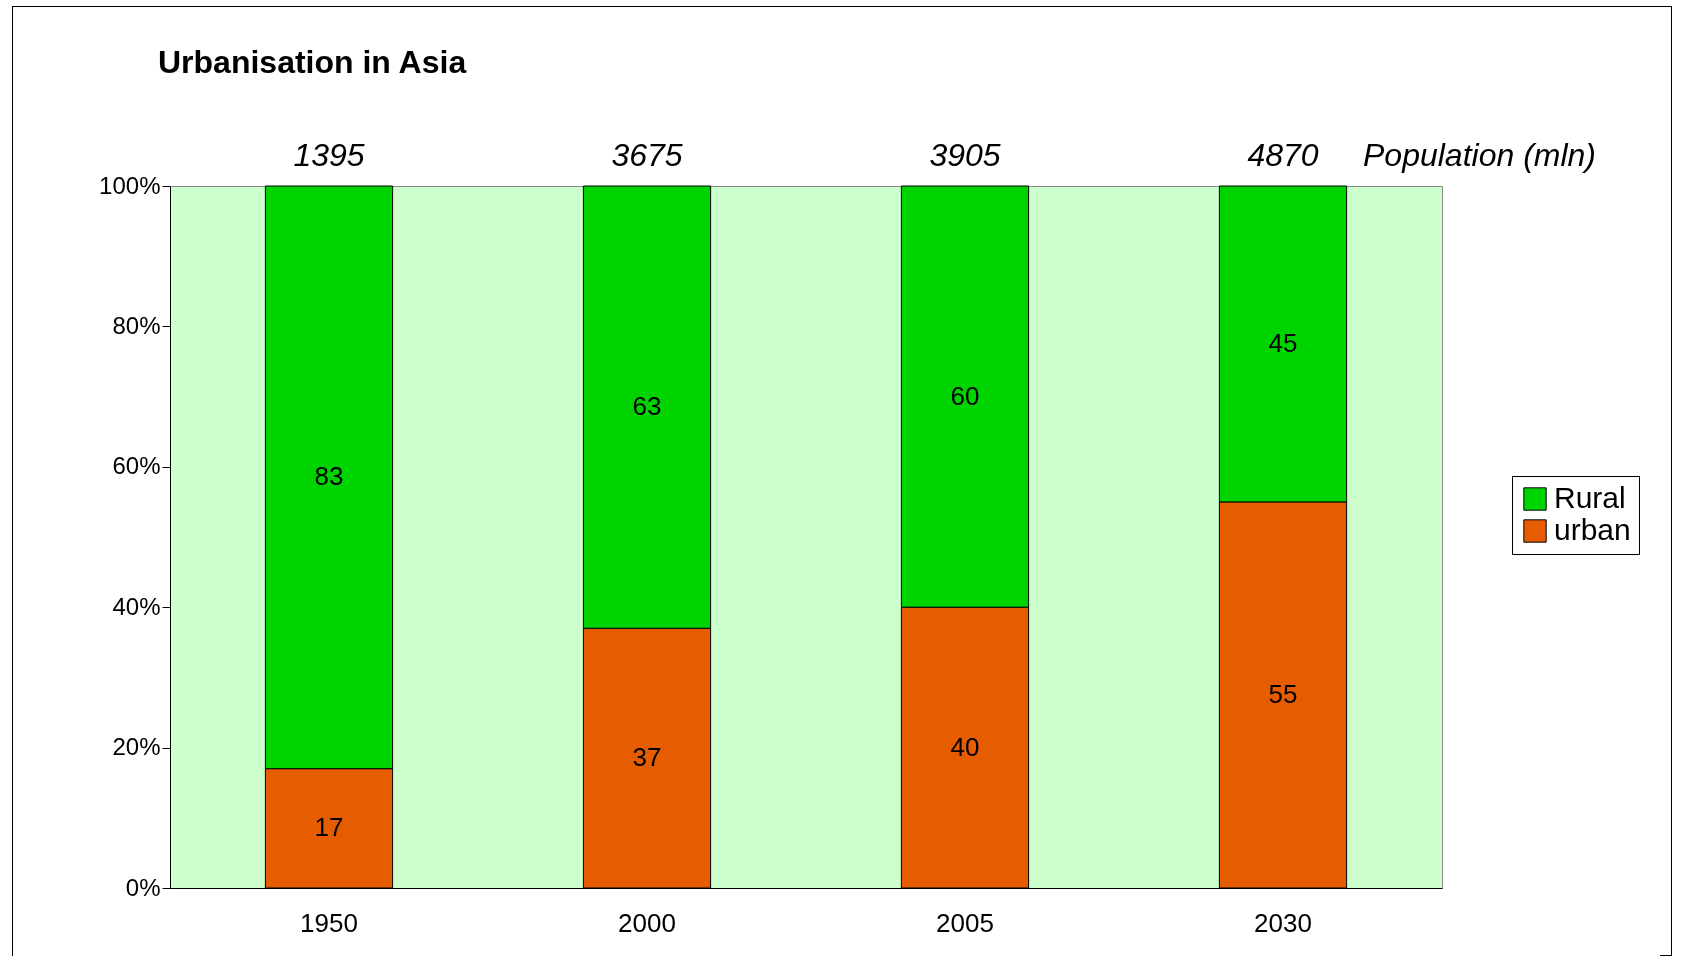 The image size is (1681, 962). What do you see at coordinates (329, 922) in the screenshot?
I see `x-tick-label: 1950` at bounding box center [329, 922].